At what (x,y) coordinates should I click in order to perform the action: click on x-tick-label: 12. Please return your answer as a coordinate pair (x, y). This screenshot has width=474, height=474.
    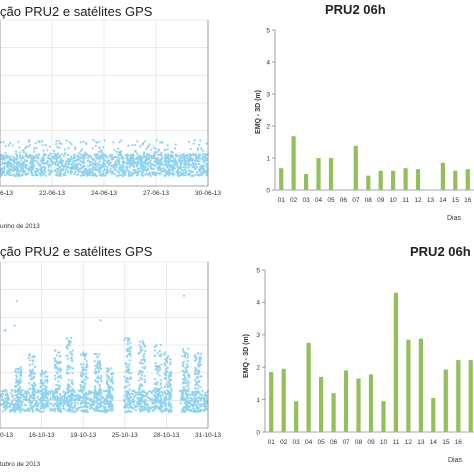
    Looking at the image, I should click on (418, 200).